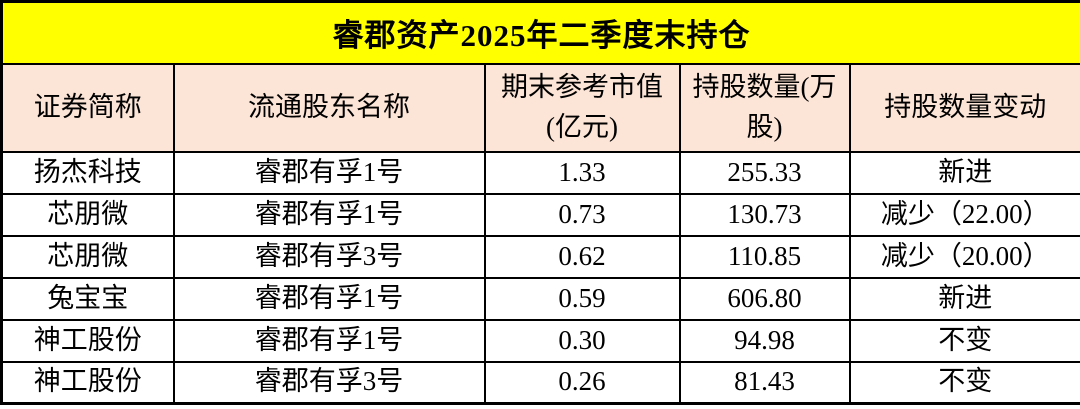 The image size is (1080, 409). I want to click on table-row: 芯朋微 睿郡有孚3号 0.62 110.85 减少（20.00）, so click(540, 256).